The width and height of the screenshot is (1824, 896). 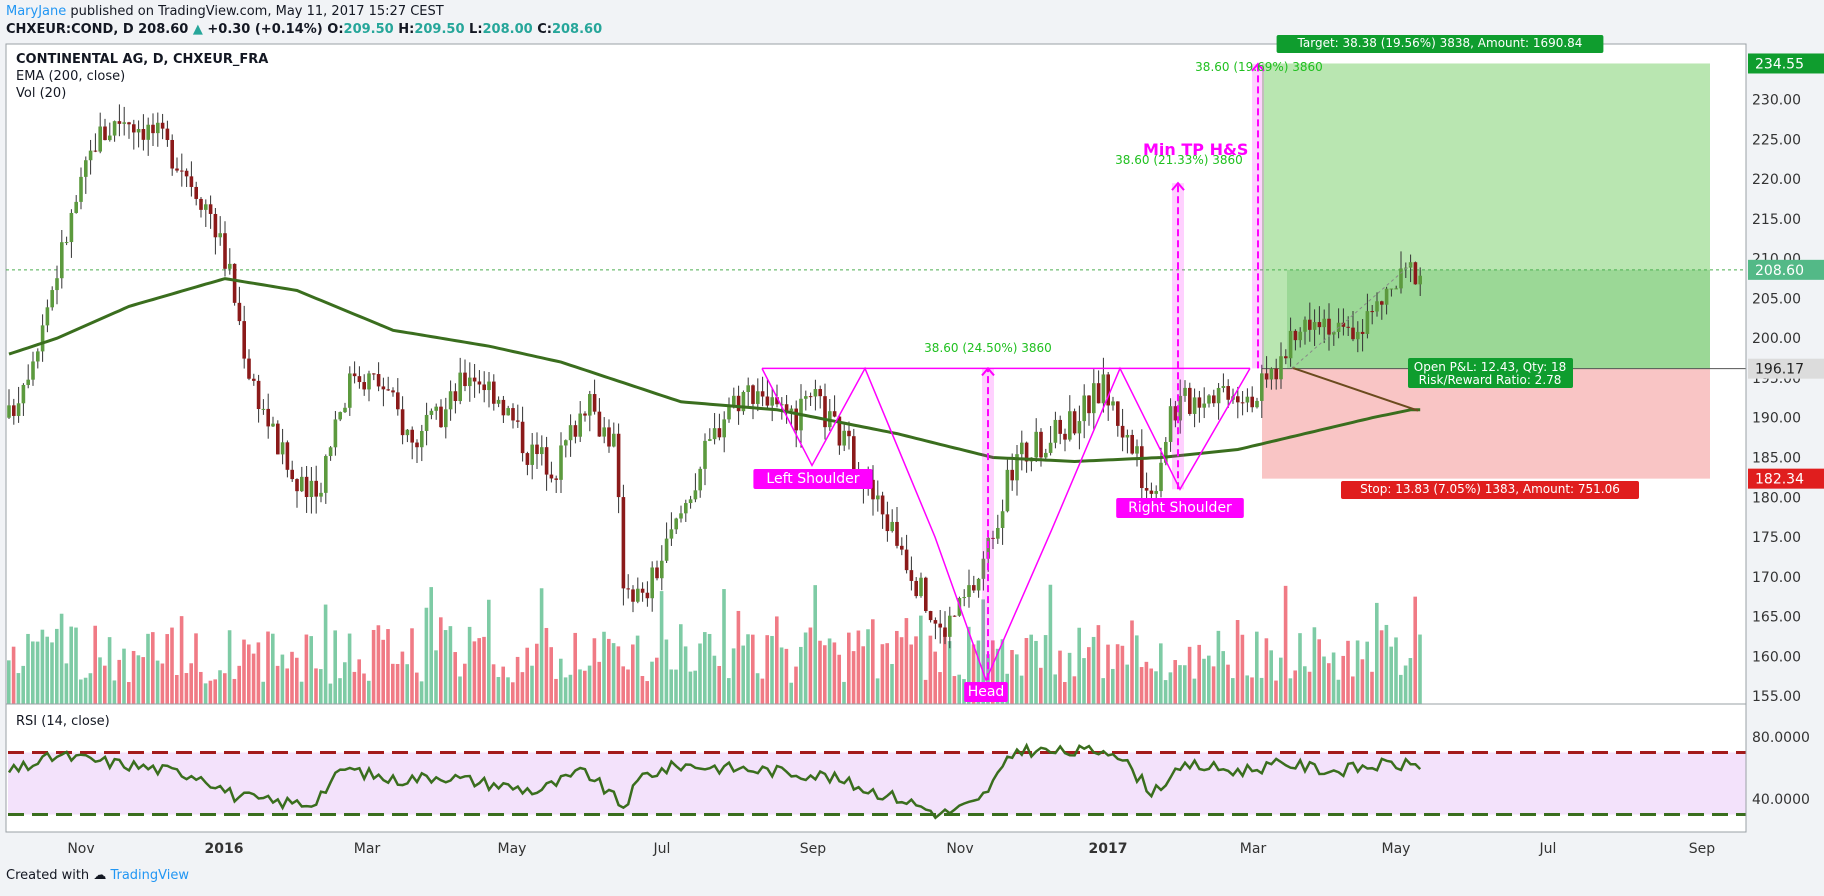 What do you see at coordinates (335, 29) in the screenshot?
I see `open-label: O:` at bounding box center [335, 29].